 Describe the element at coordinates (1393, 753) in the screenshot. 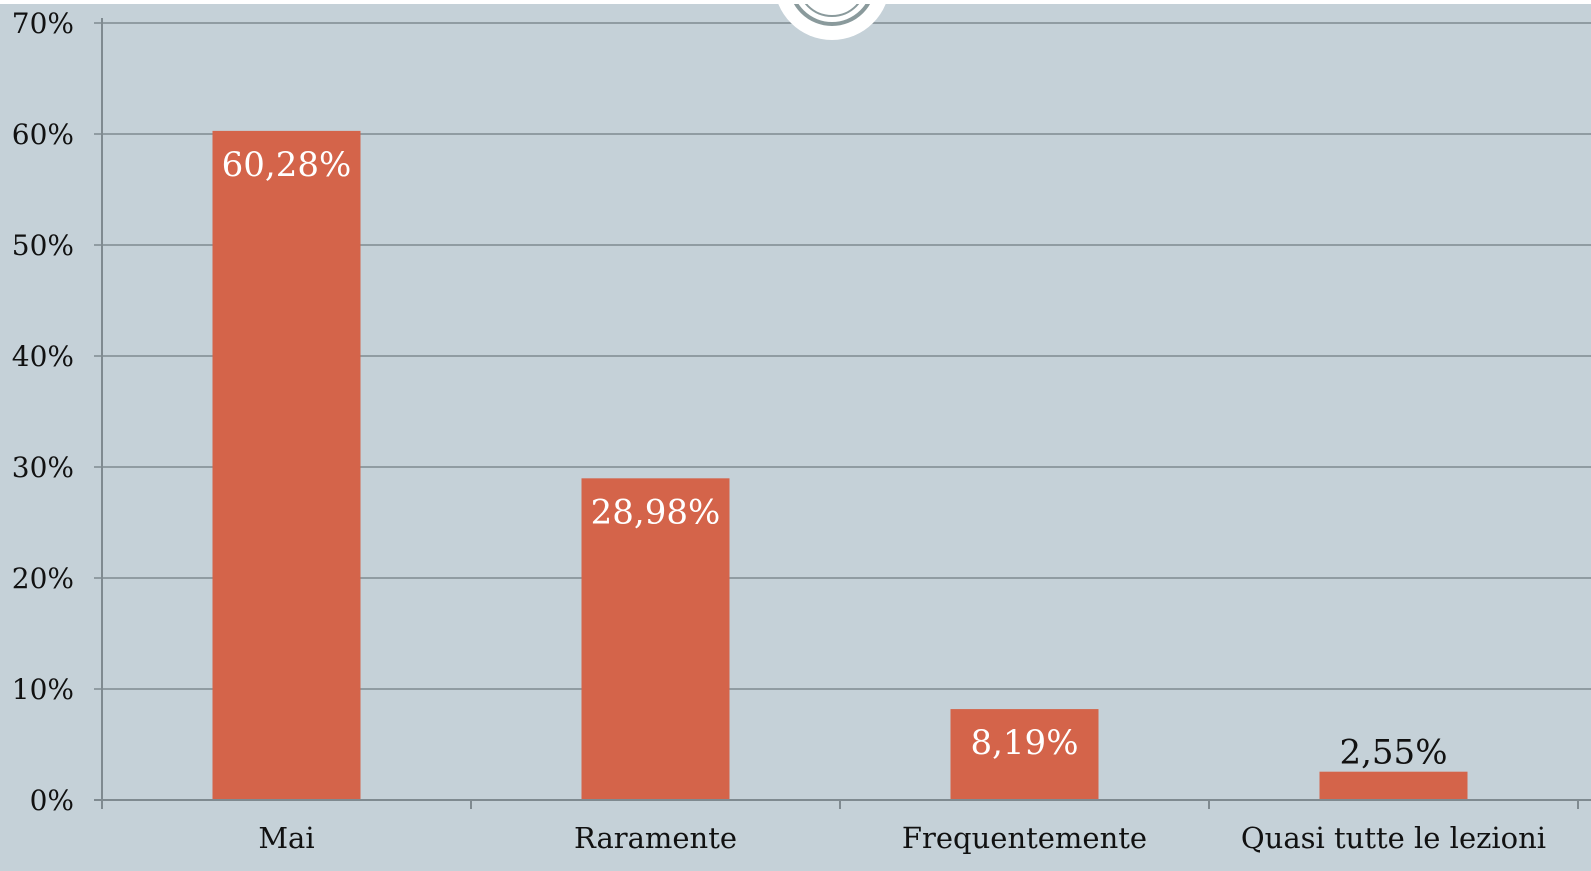

I see `bar-value-label: 2,55%` at that location.